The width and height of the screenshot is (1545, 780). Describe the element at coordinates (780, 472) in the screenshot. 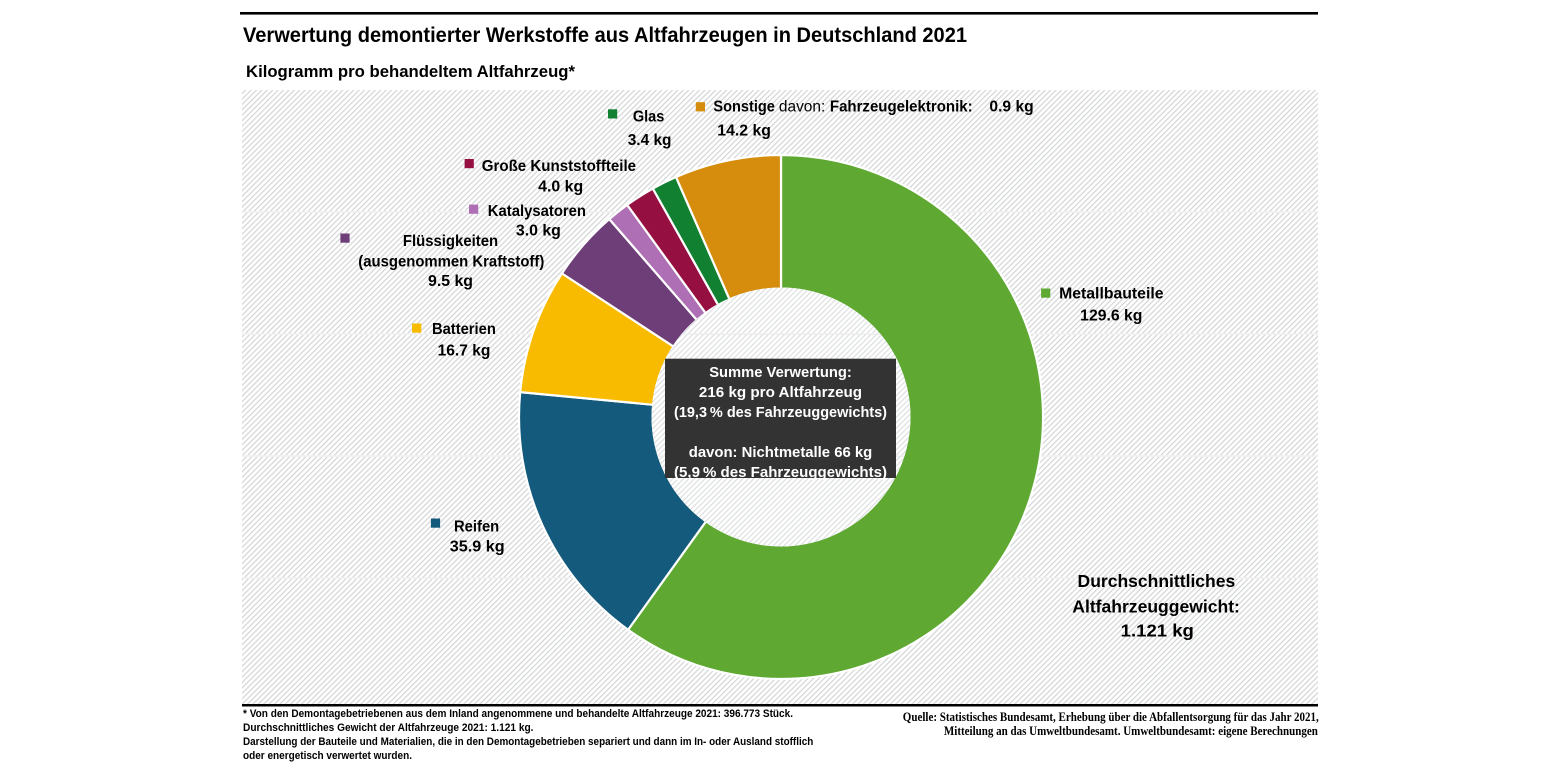

I see `svg-text: (5,9 % des Fahrzeuggewichts)` at that location.